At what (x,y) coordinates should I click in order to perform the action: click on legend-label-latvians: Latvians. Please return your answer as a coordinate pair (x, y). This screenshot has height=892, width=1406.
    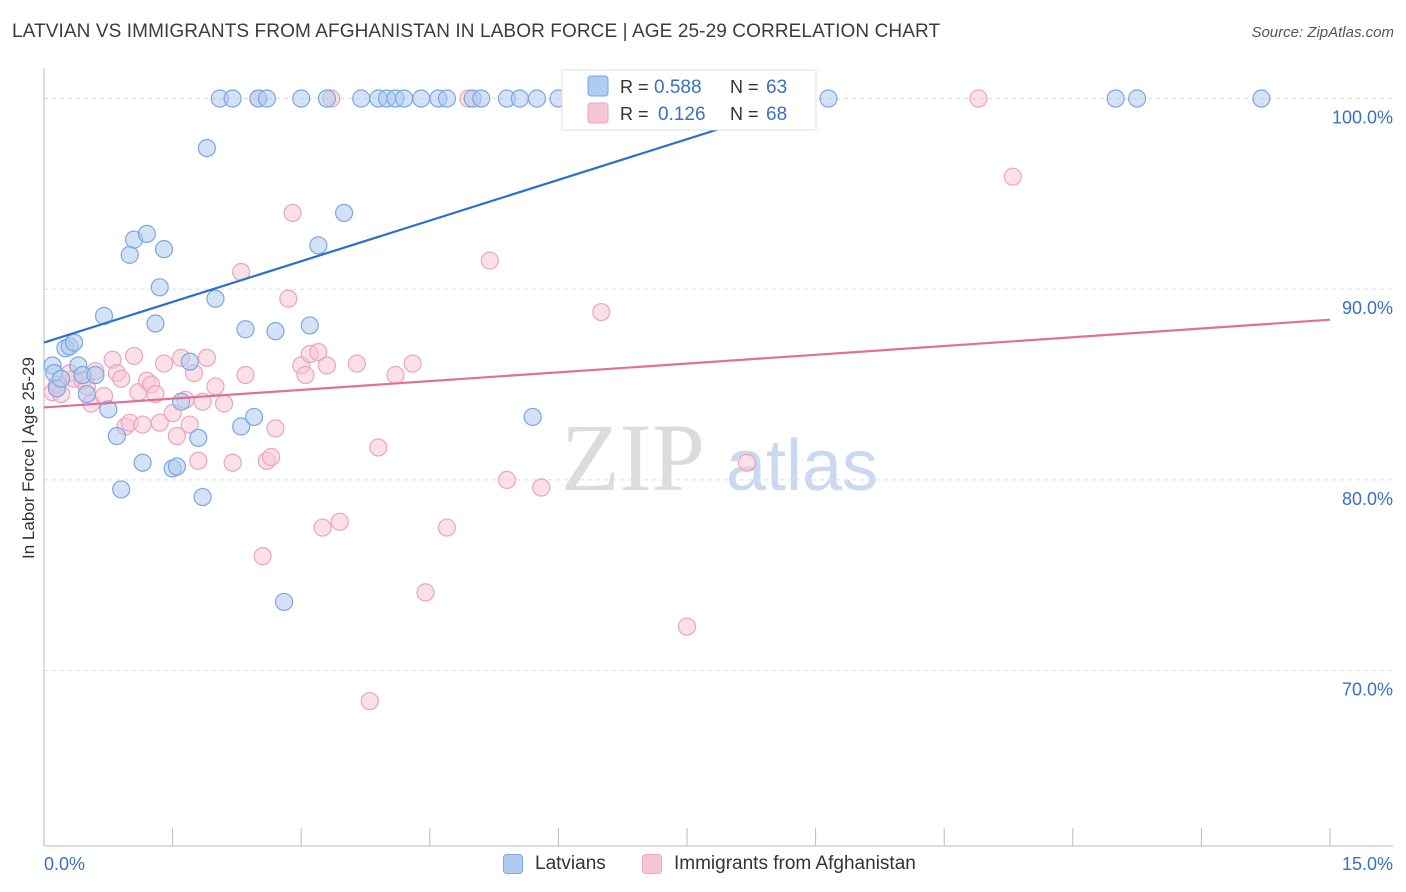
    Looking at the image, I should click on (570, 863).